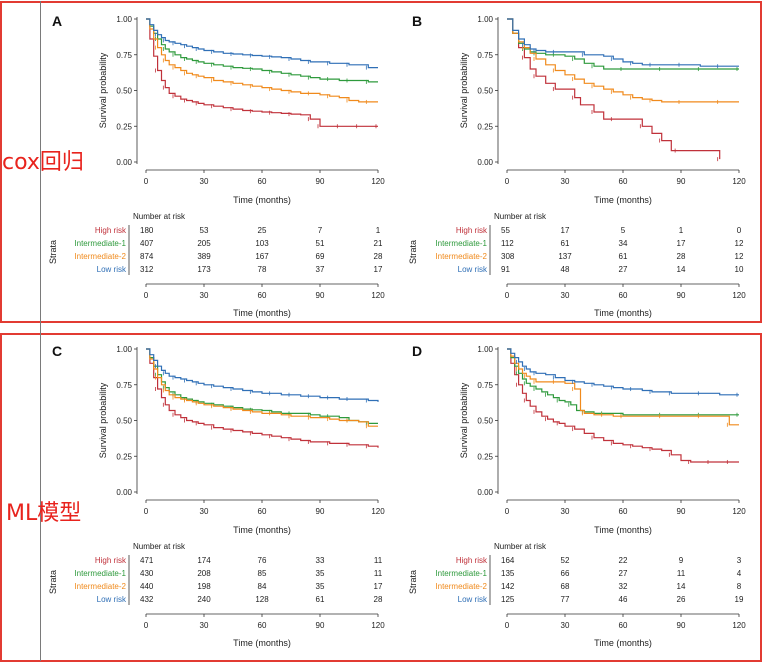 The height and width of the screenshot is (662, 762). I want to click on risk-count: 135, so click(508, 573).